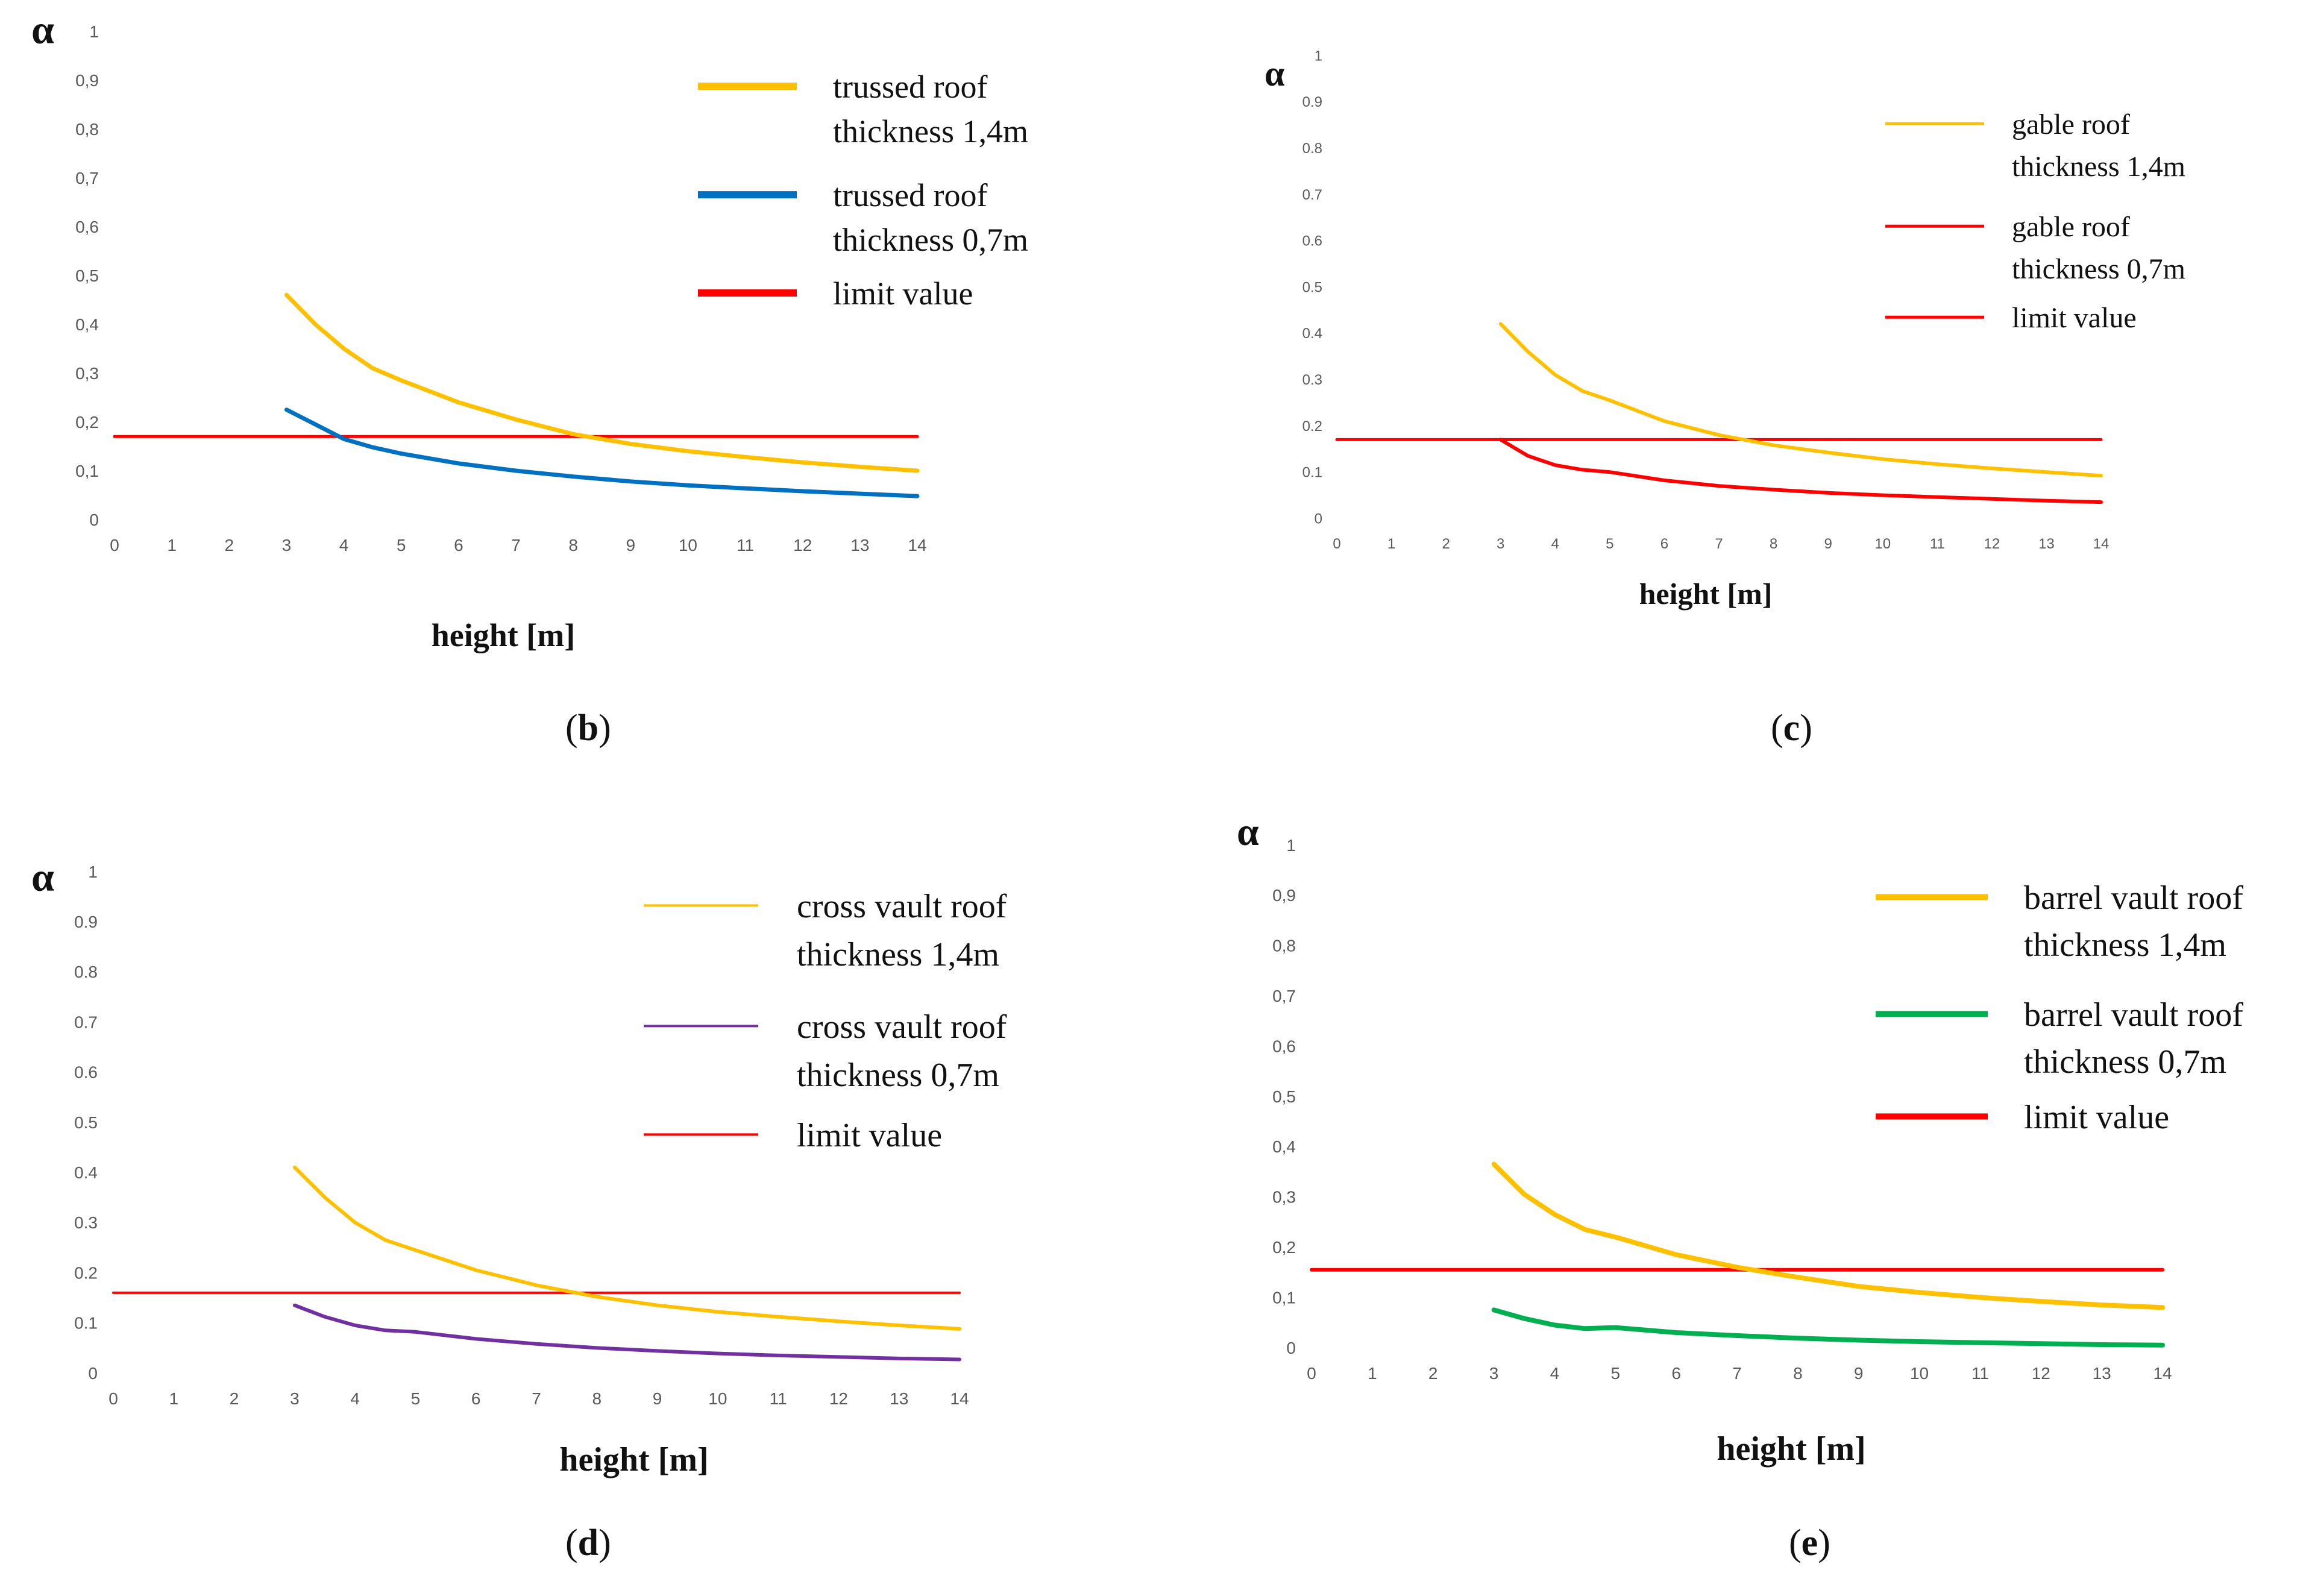 This screenshot has width=2306, height=1596. I want to click on legend-item: barrel vault roof thickness 1,4m, so click(2059, 922).